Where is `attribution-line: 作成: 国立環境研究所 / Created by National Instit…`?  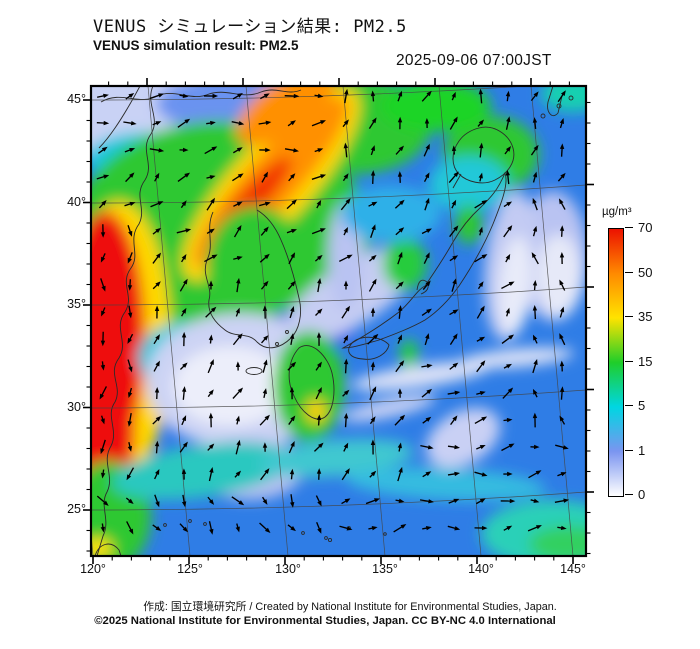
attribution-line: 作成: 国立環境研究所 / Created by National Instit… is located at coordinates (350, 607).